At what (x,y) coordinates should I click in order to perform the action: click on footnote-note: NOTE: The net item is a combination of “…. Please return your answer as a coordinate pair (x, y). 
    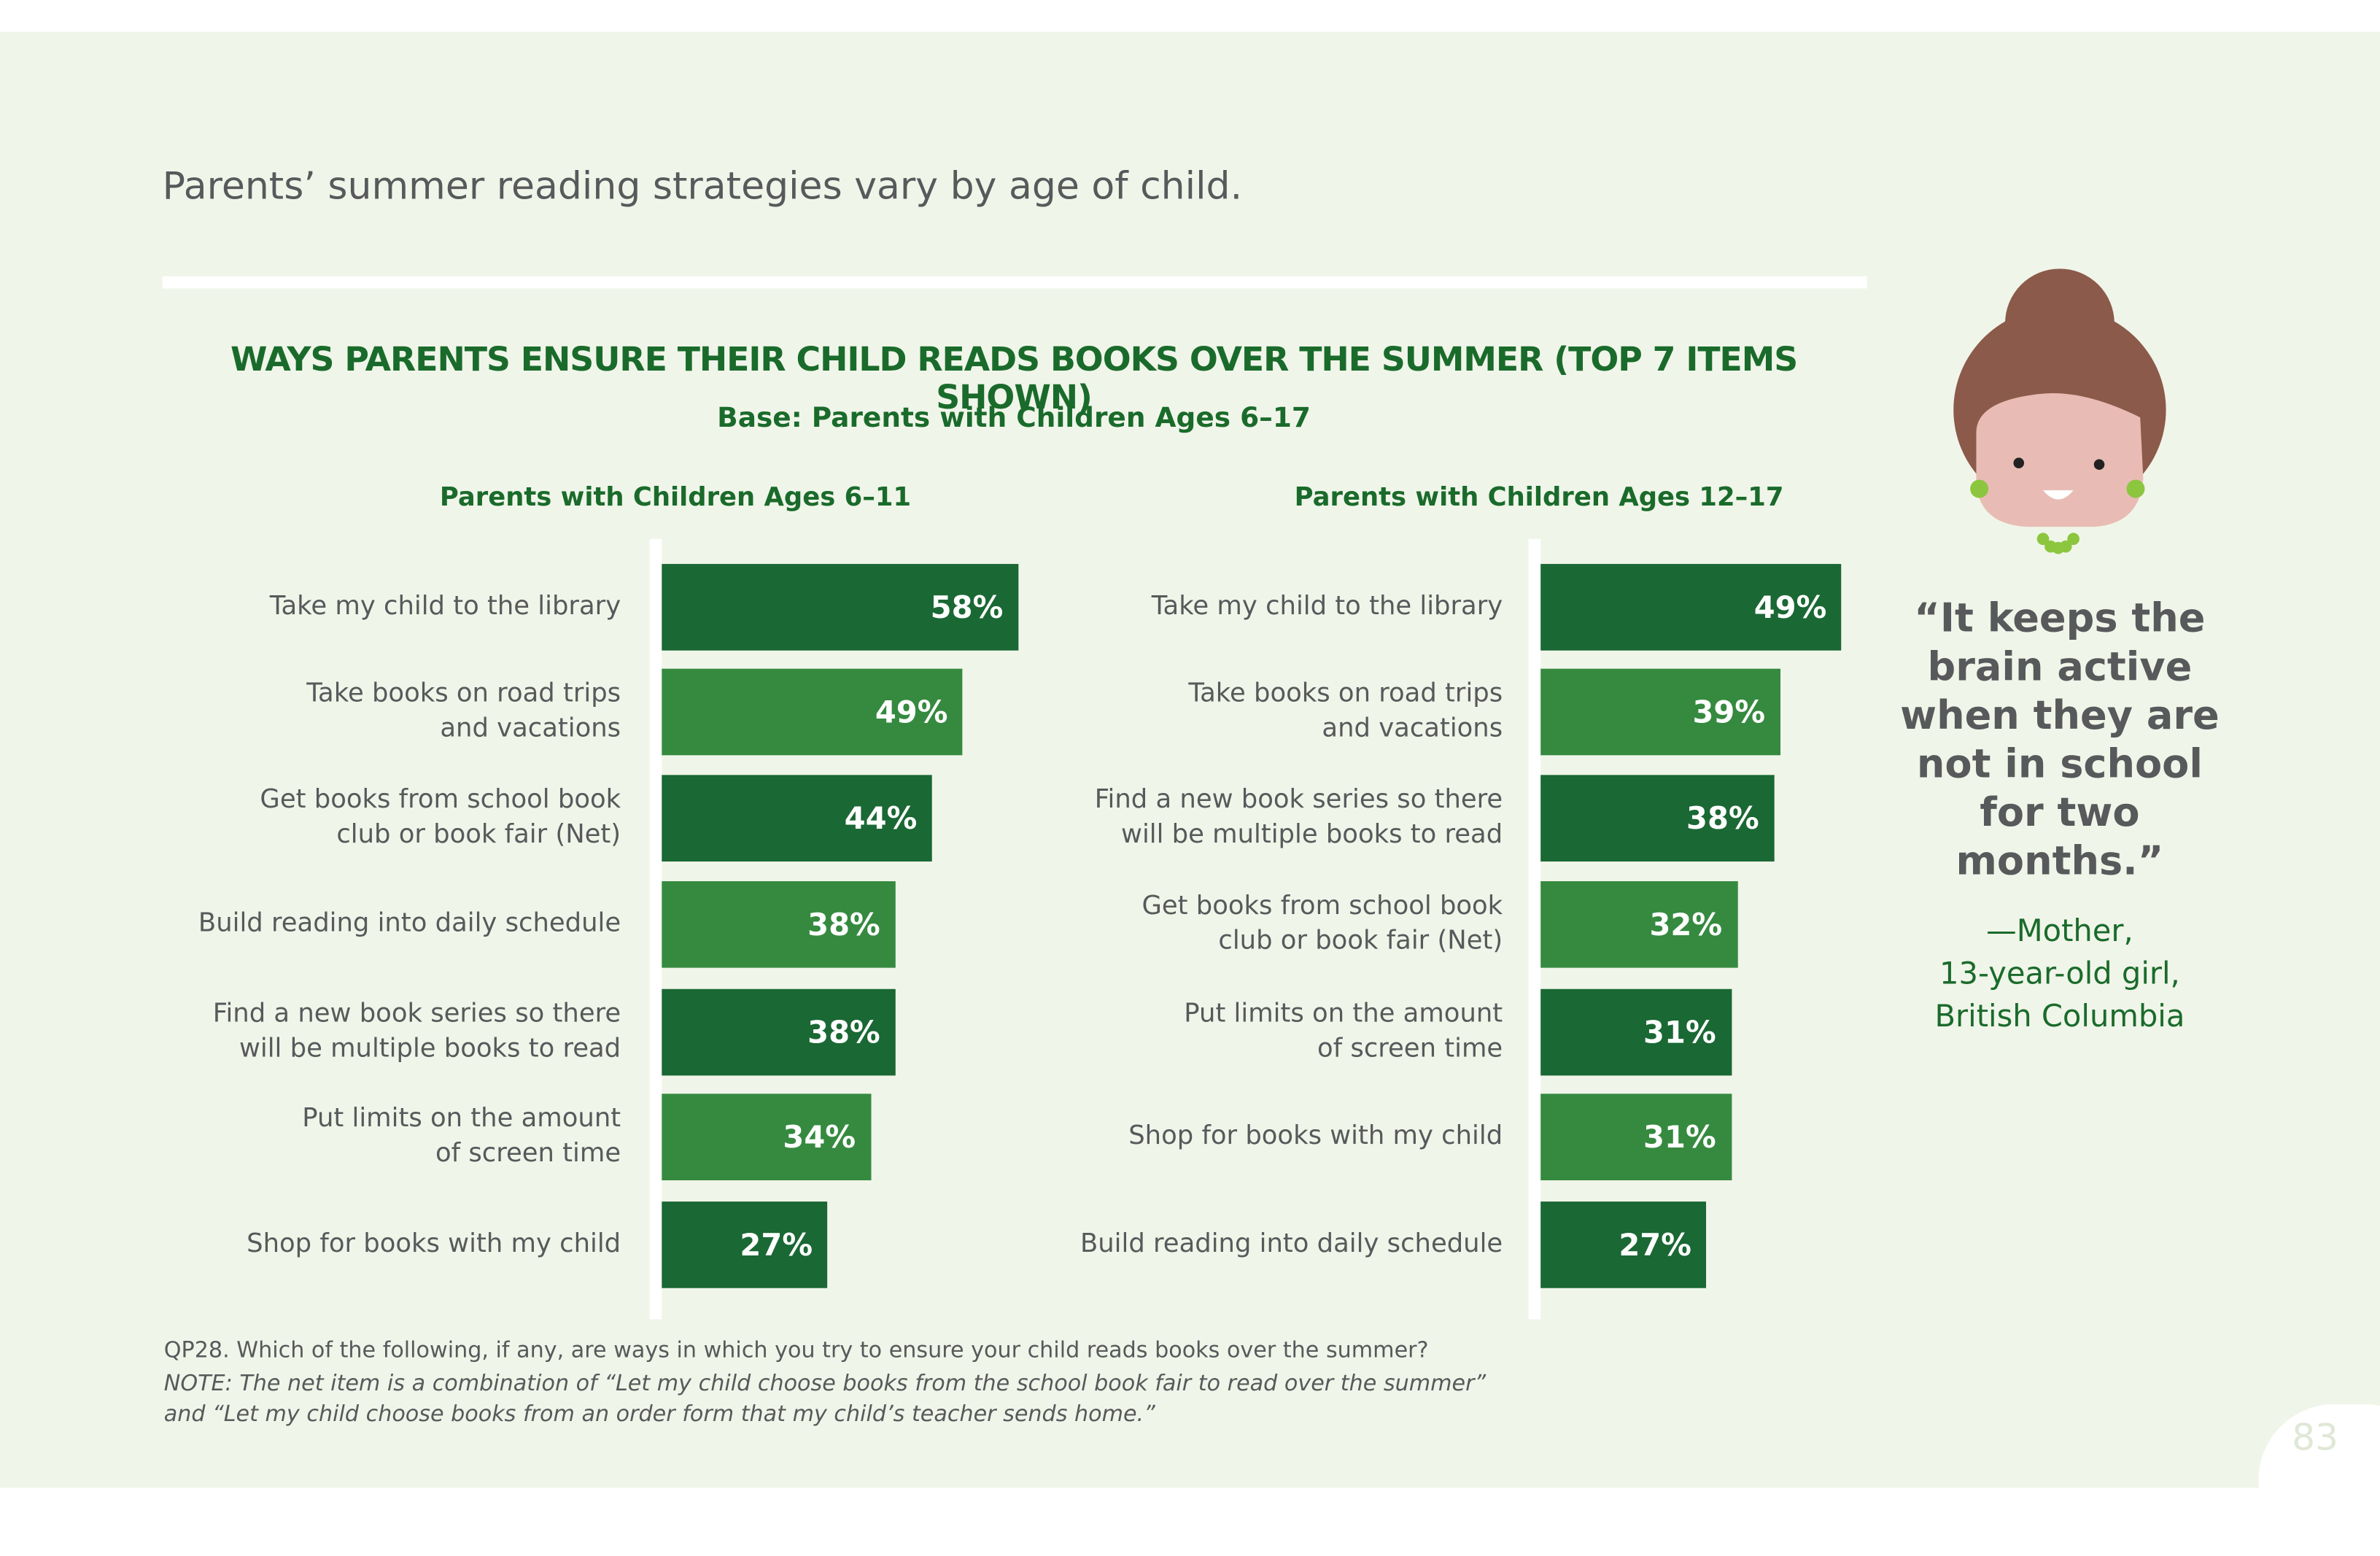
    Looking at the image, I should click on (824, 1400).